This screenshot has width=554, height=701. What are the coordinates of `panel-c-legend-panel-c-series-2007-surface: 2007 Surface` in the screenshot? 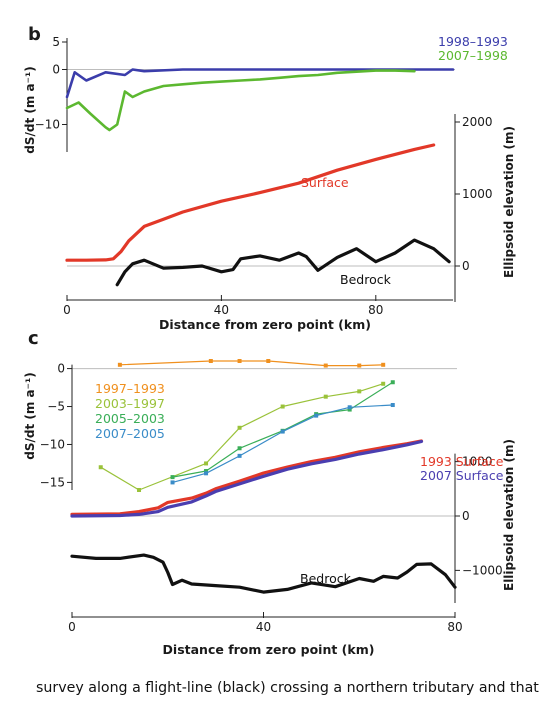 It's located at (462, 475).